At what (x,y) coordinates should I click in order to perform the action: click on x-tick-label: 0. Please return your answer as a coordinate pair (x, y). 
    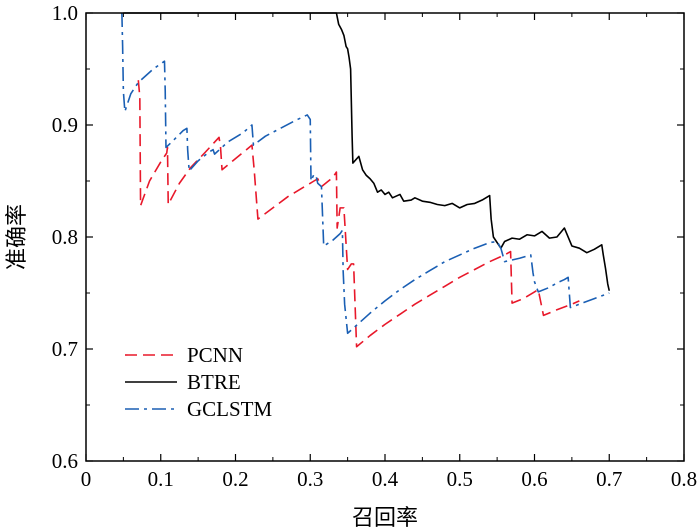
    Looking at the image, I should click on (86, 479).